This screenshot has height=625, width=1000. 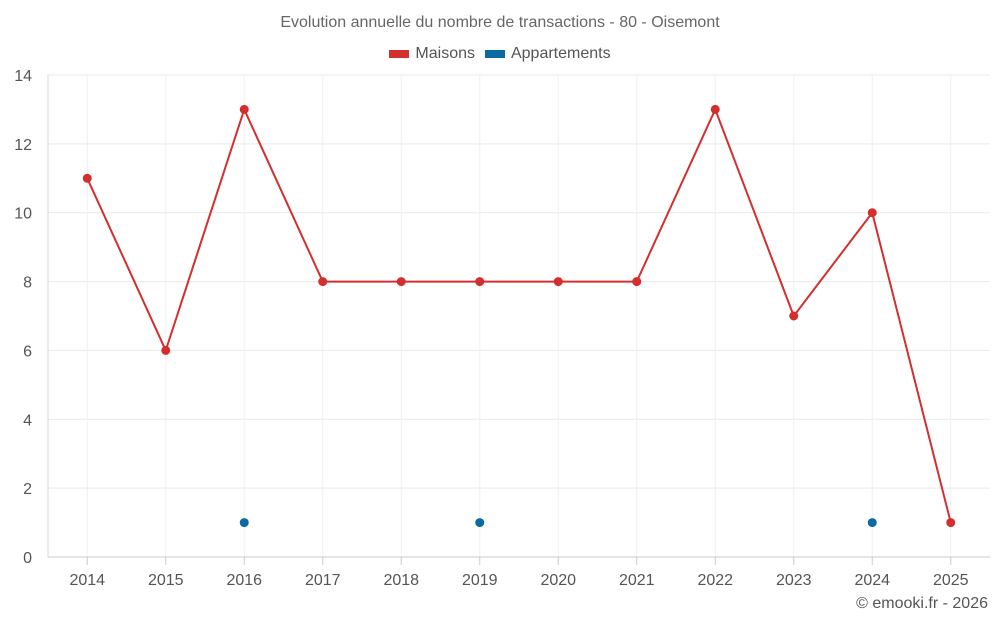 I want to click on x-tick-label: 2016, so click(x=244, y=580).